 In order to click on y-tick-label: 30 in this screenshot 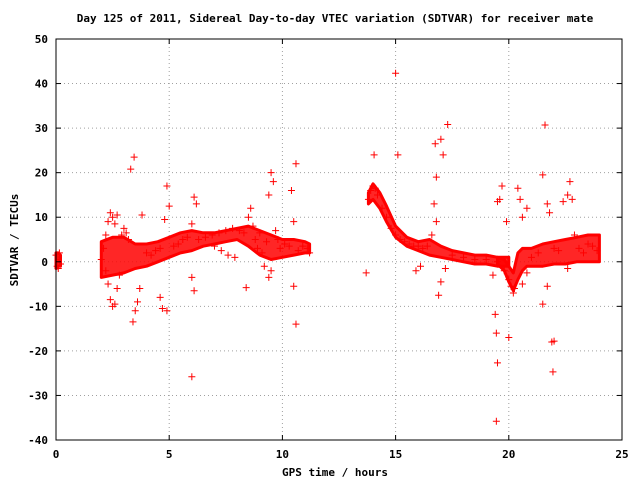, I will do `click(41, 128)`.